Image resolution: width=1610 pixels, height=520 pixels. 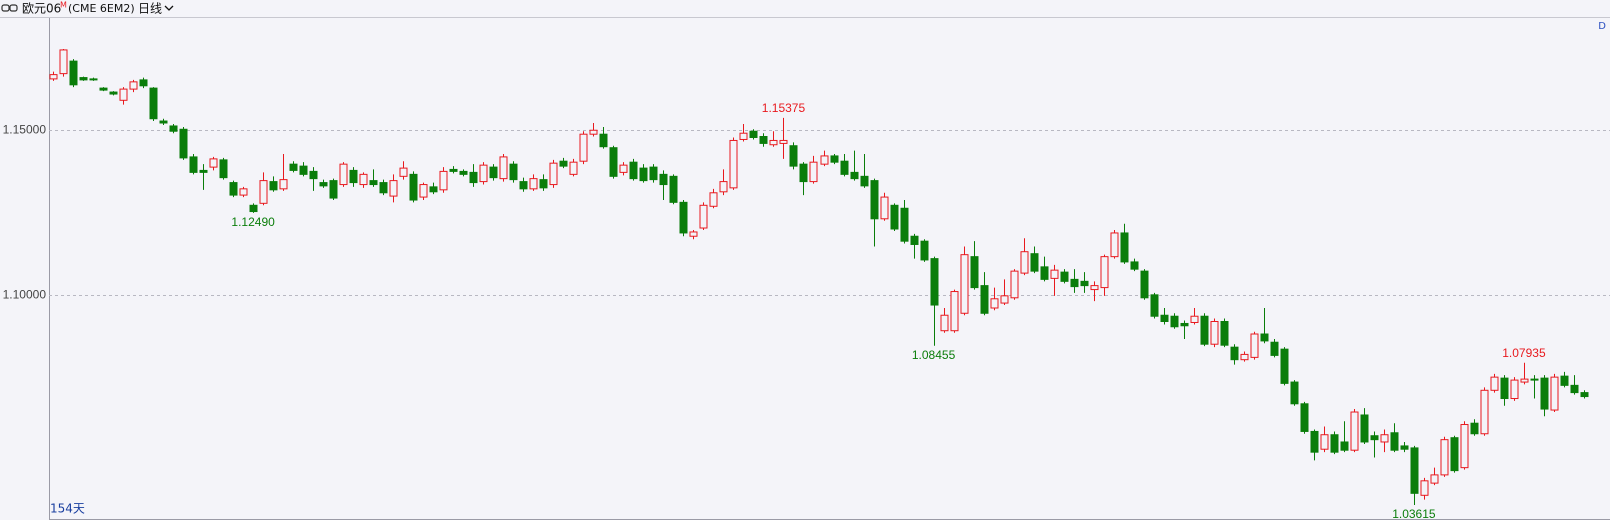 What do you see at coordinates (9, 8) in the screenshot?
I see `link-icon` at bounding box center [9, 8].